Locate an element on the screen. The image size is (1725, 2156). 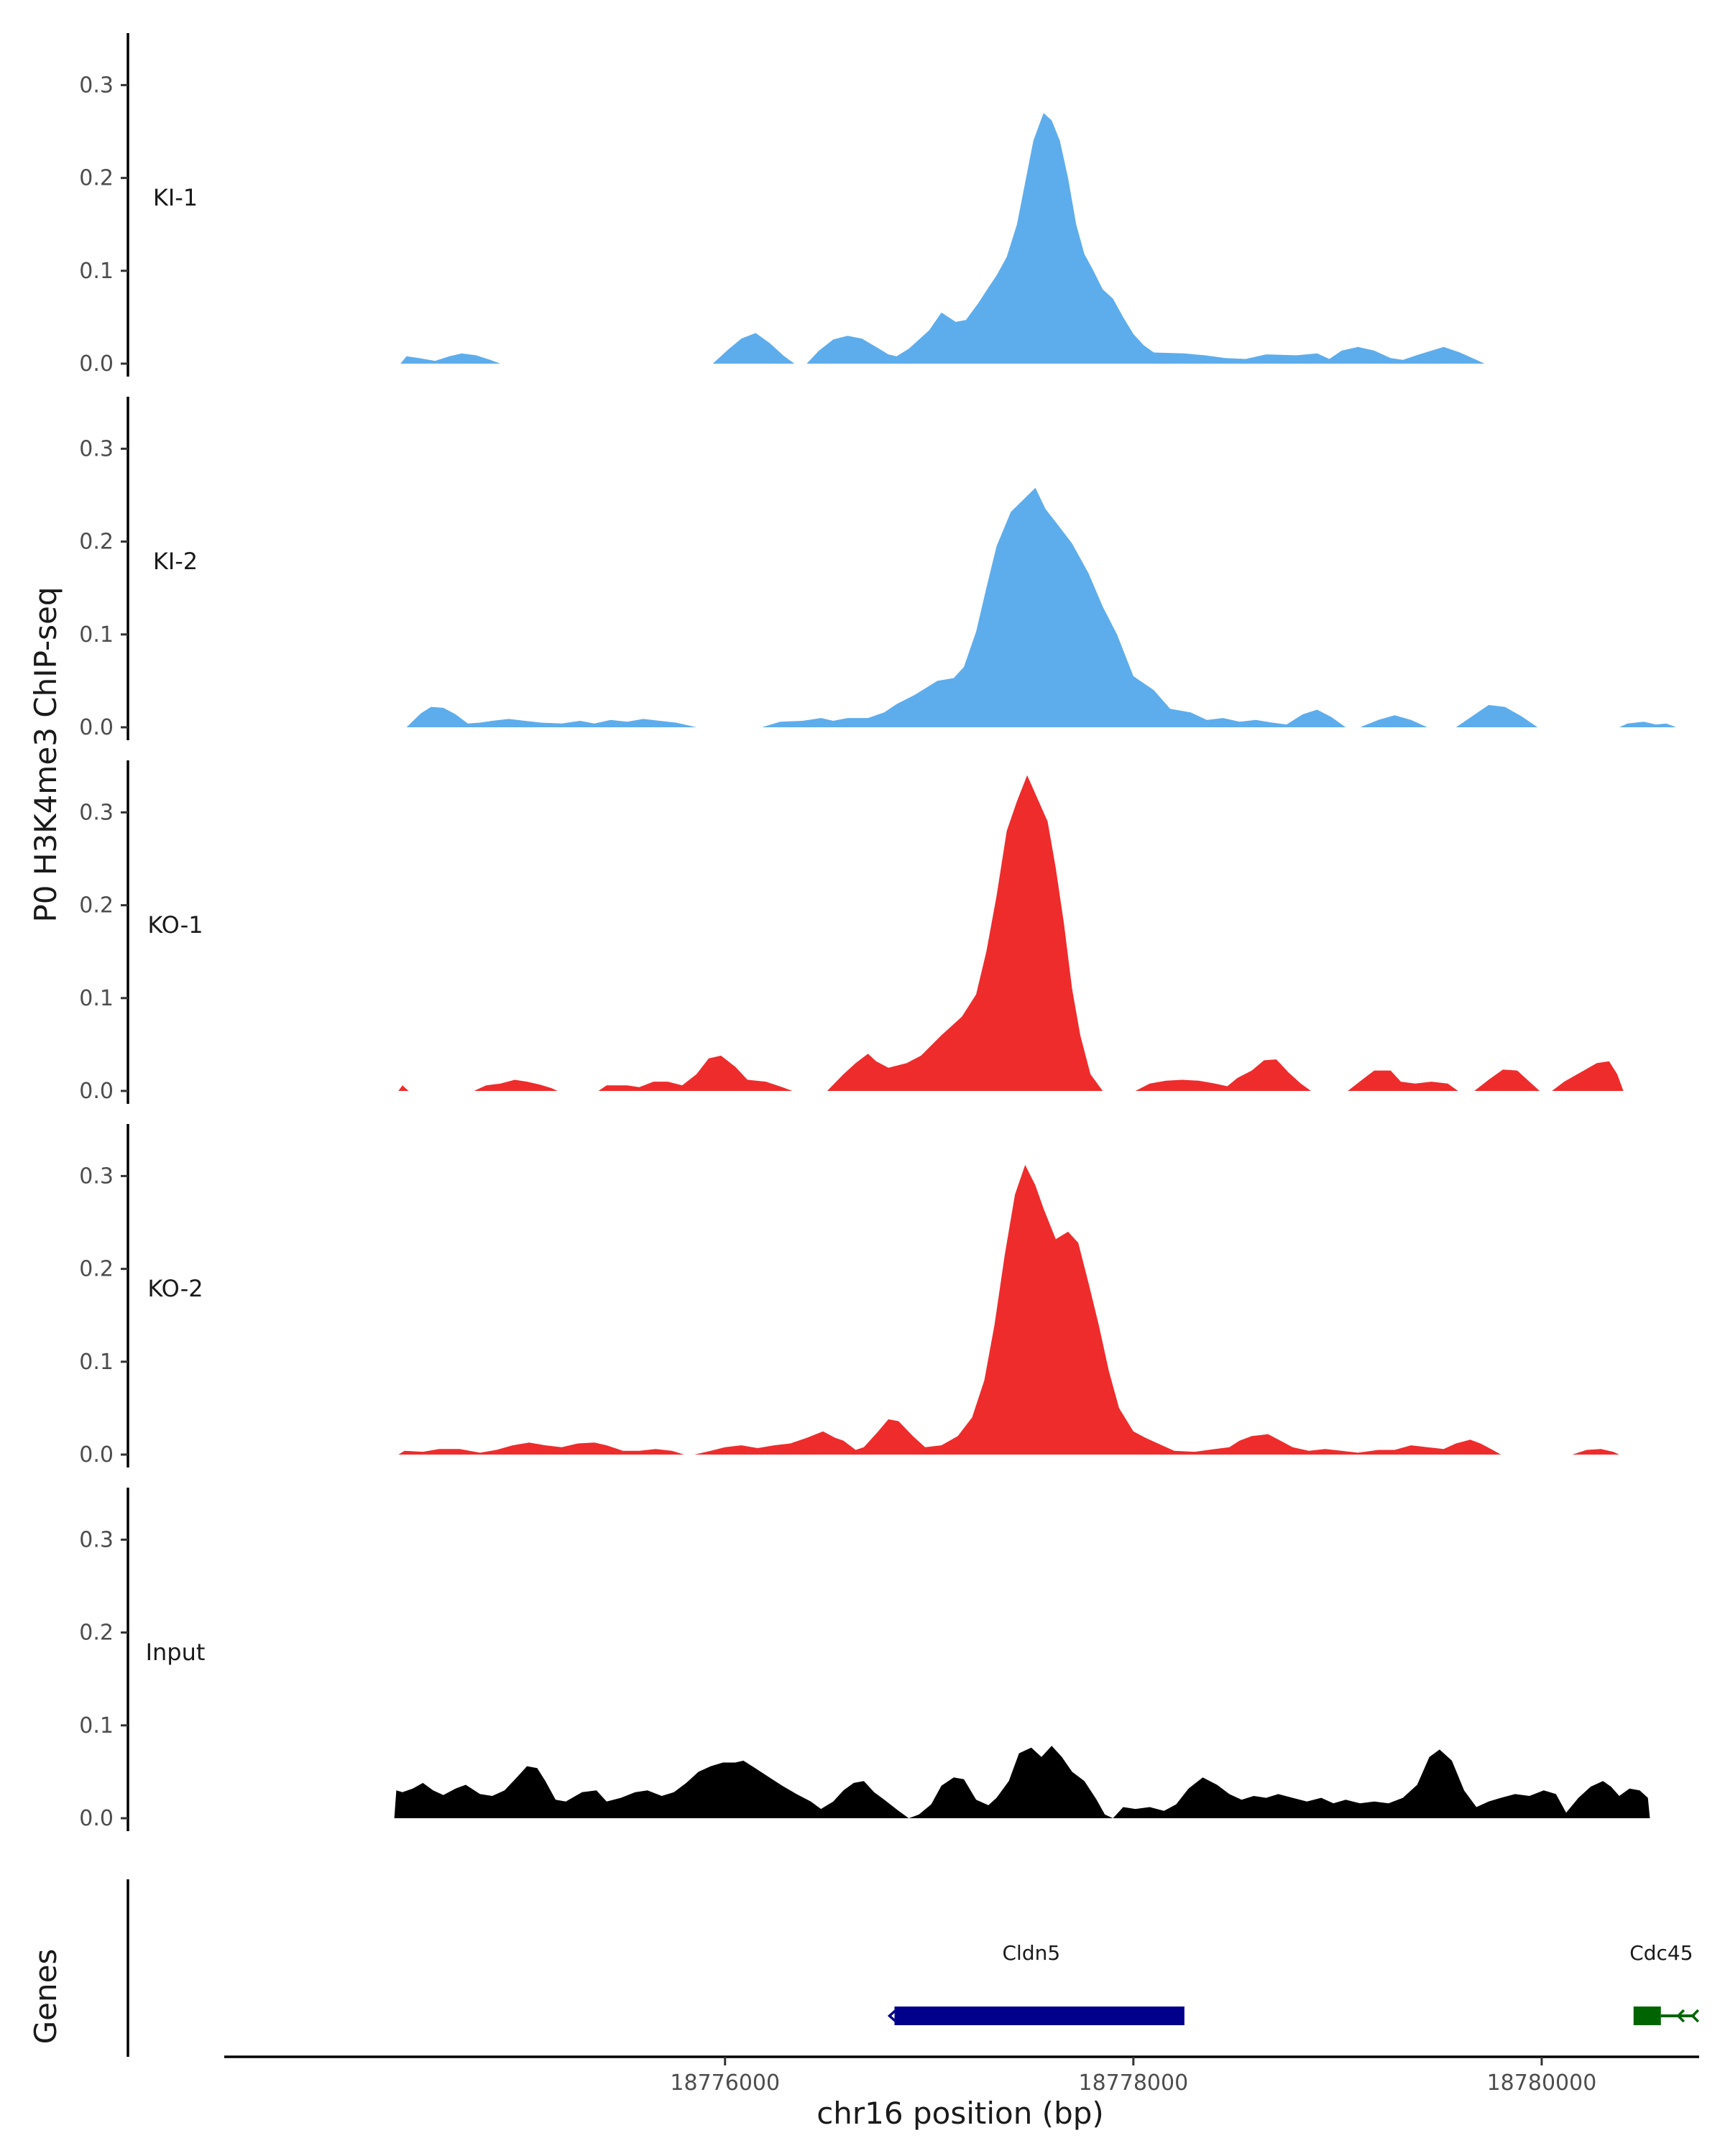
track-panel-ki-2: 0.0 0.1 0.2 0.3 KI-2 is located at coordinates (878, 568).